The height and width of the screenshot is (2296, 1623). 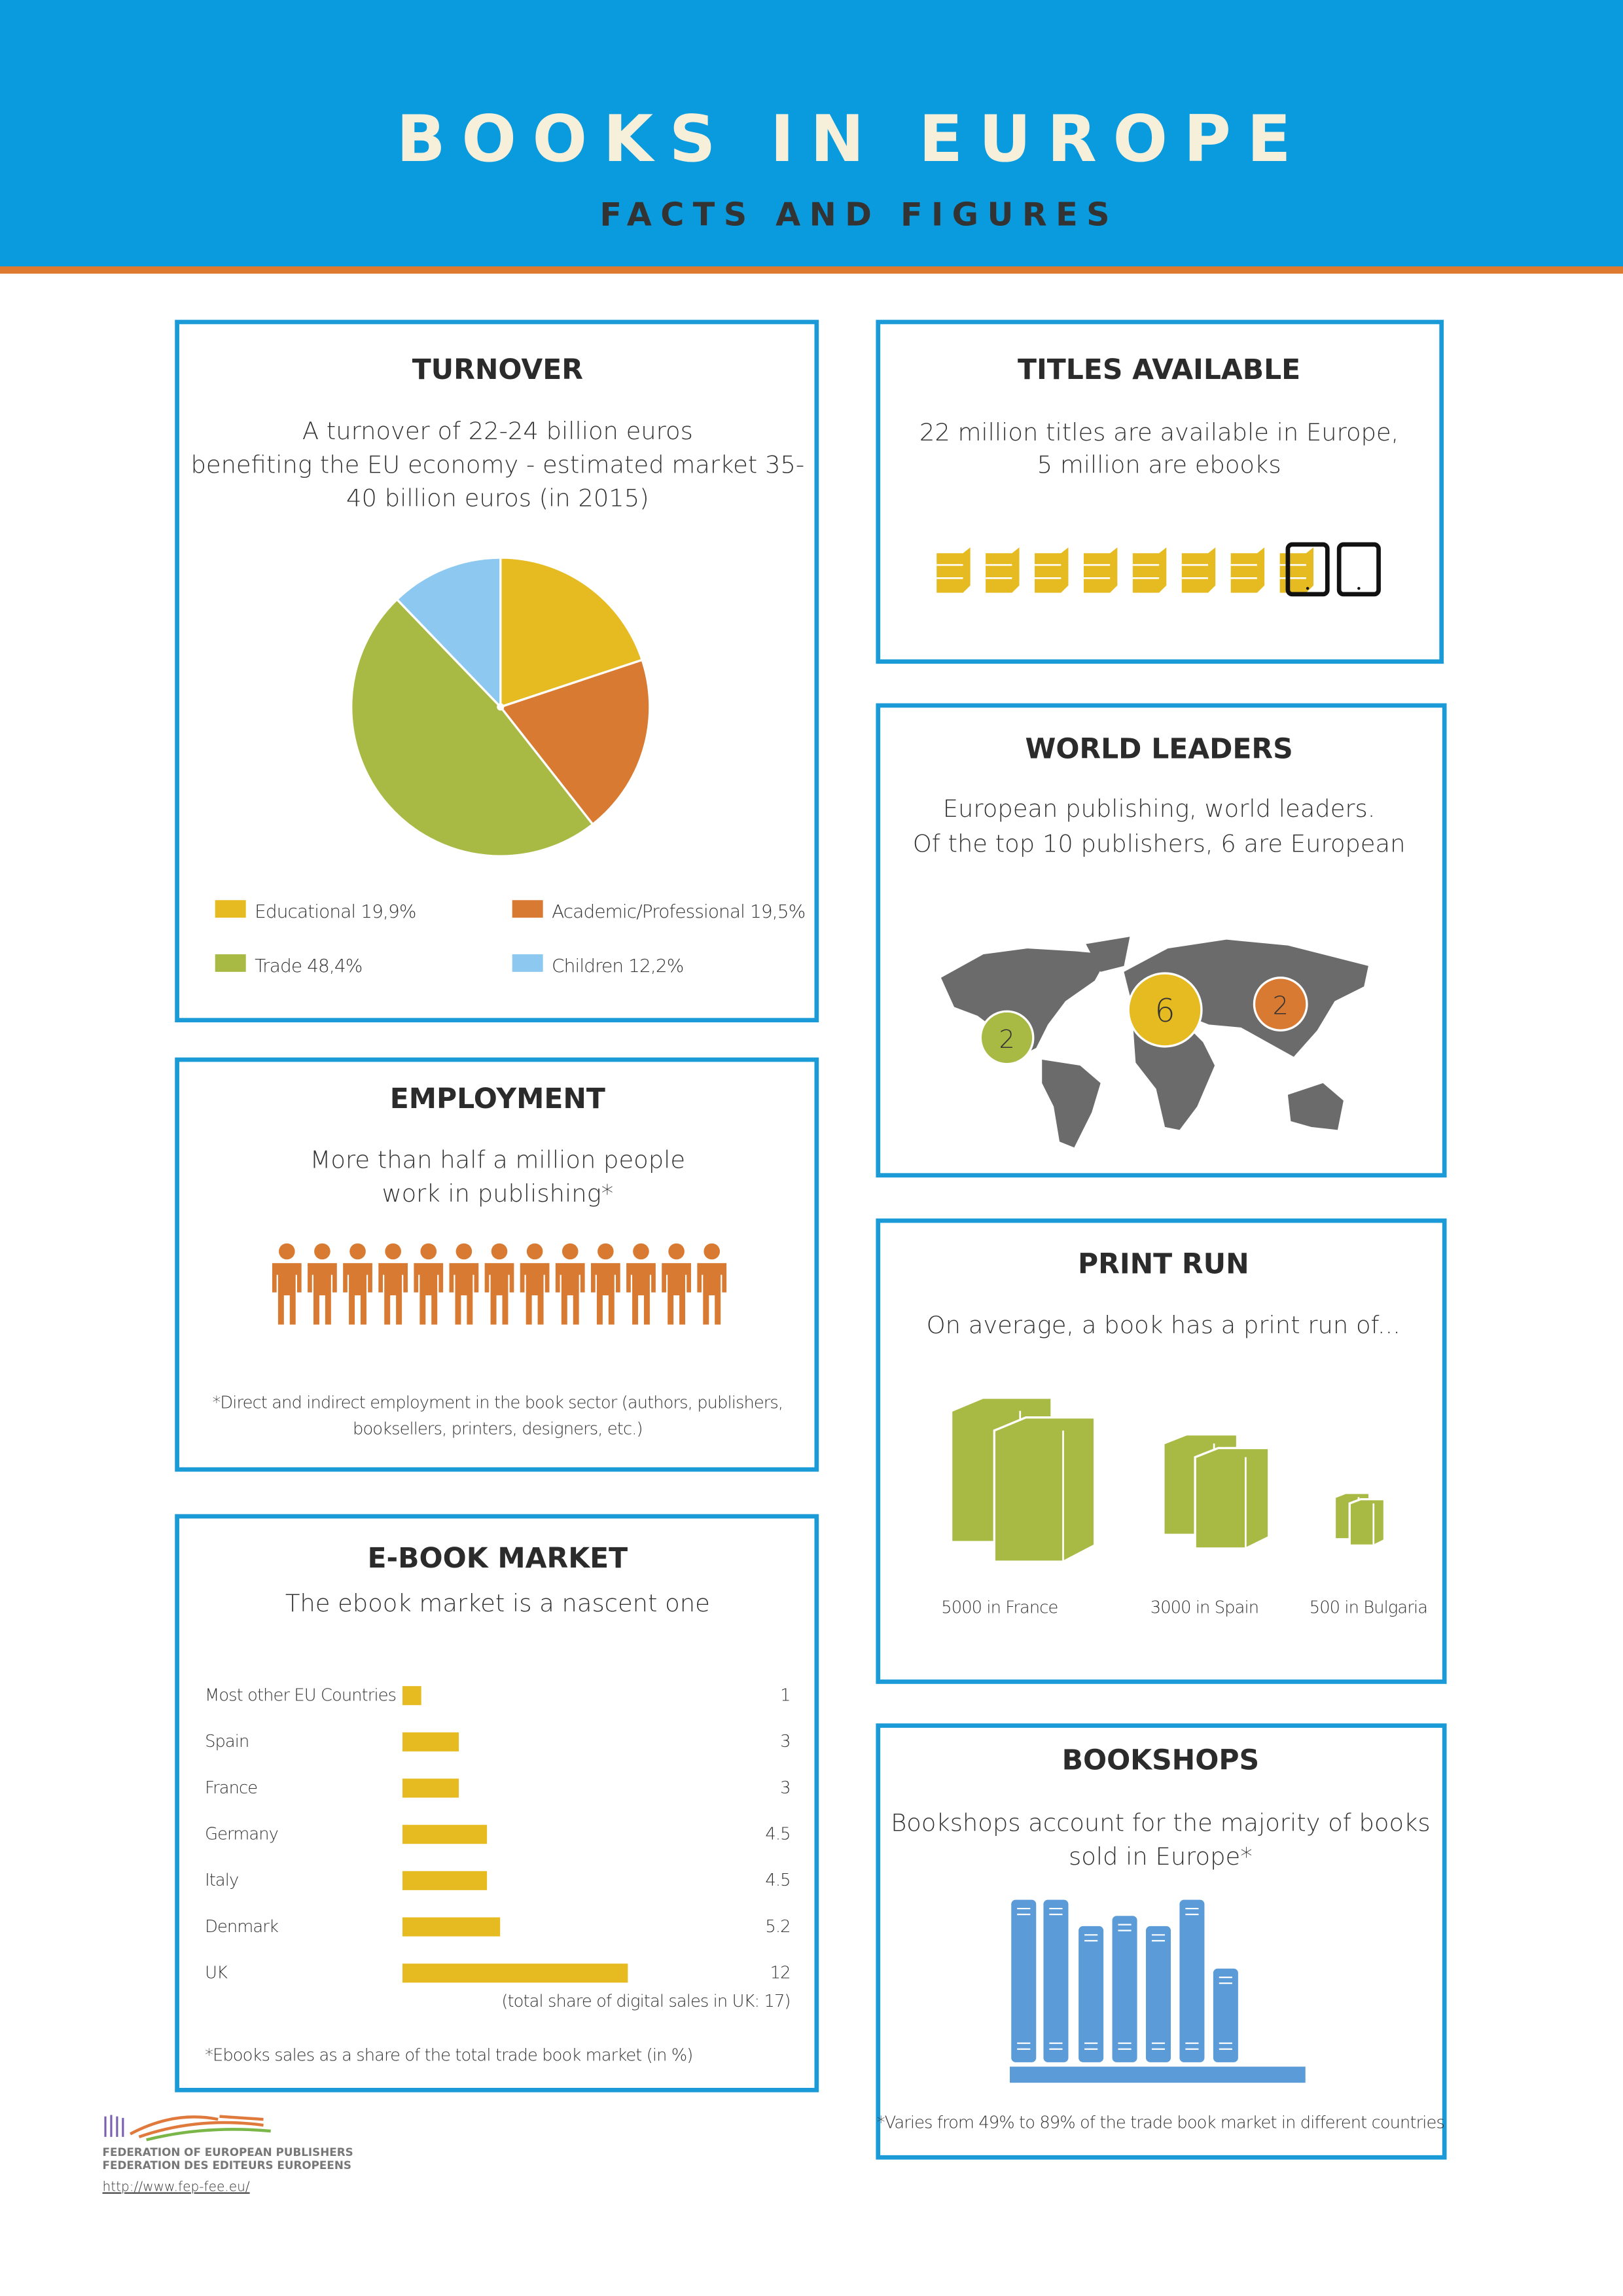 I want to click on annotation: (total share of digital sales in UK: 17), so click(x=646, y=2001).